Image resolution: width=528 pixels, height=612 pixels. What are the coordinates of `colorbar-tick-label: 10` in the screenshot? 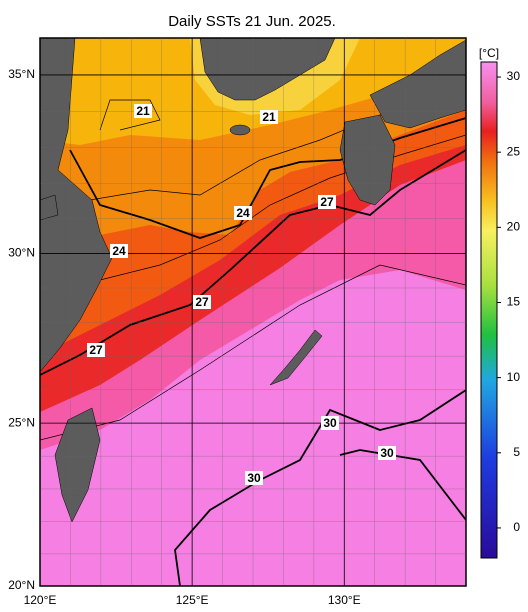 It's located at (514, 377).